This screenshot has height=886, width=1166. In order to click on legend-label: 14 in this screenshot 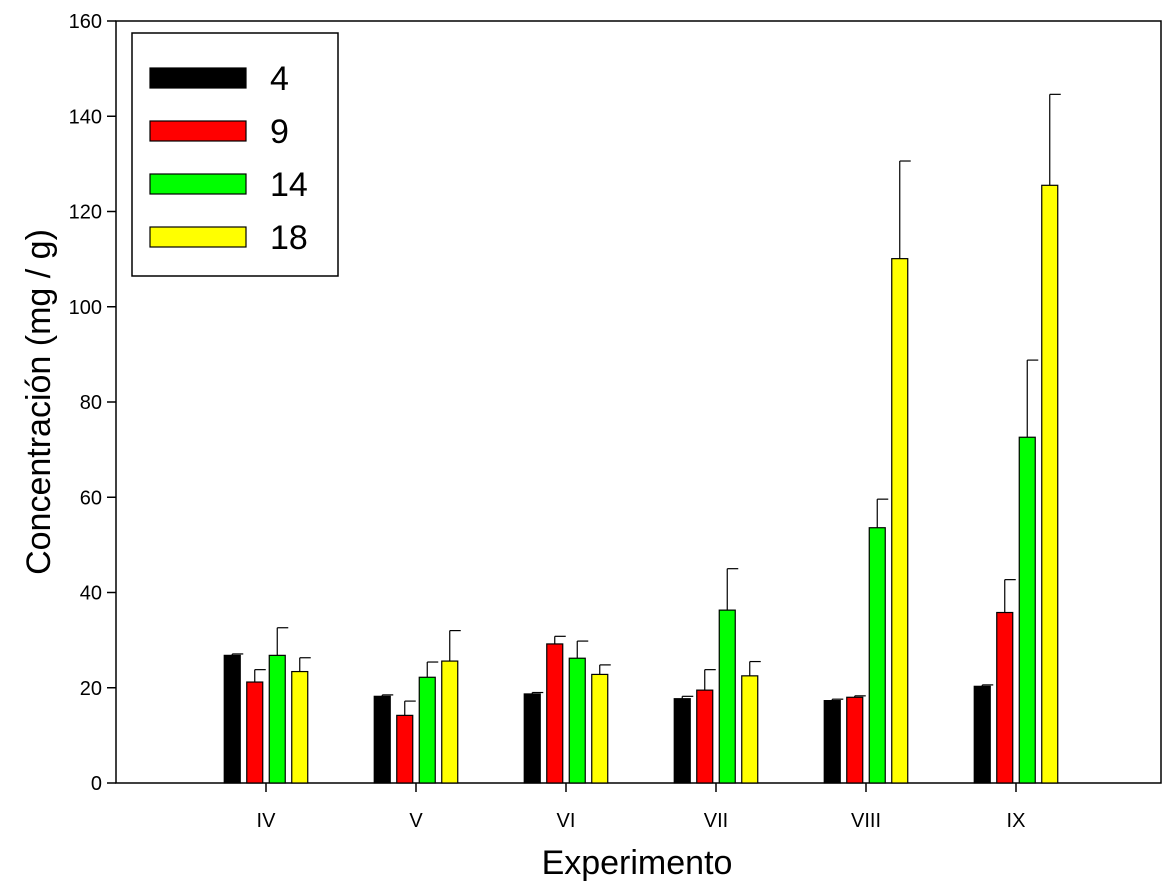, I will do `click(289, 185)`.